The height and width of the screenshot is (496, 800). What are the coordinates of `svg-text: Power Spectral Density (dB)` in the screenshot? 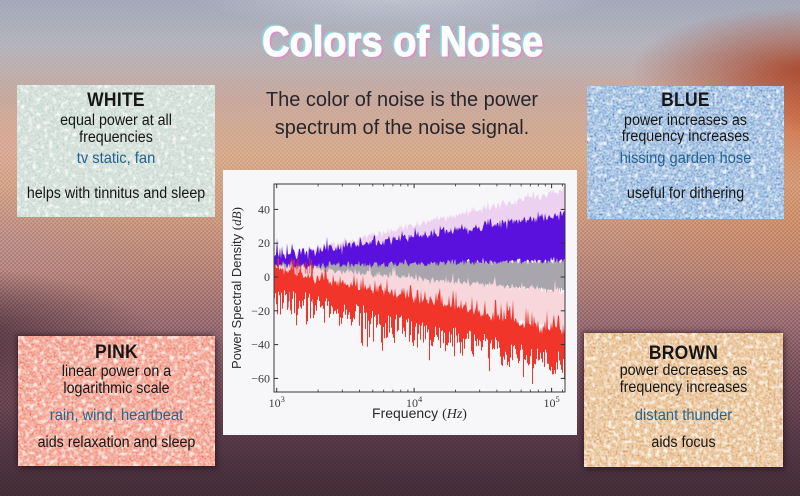 It's located at (236, 288).